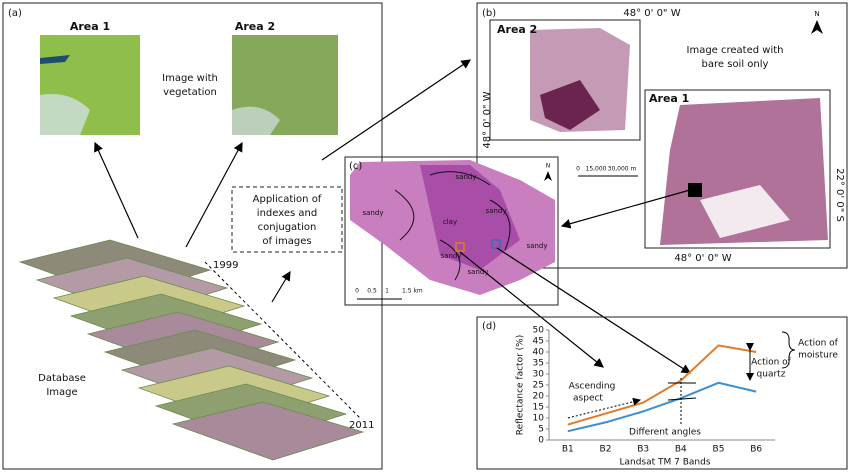 The width and height of the screenshot is (850, 472). I want to click on panel-label: (c), so click(355, 166).